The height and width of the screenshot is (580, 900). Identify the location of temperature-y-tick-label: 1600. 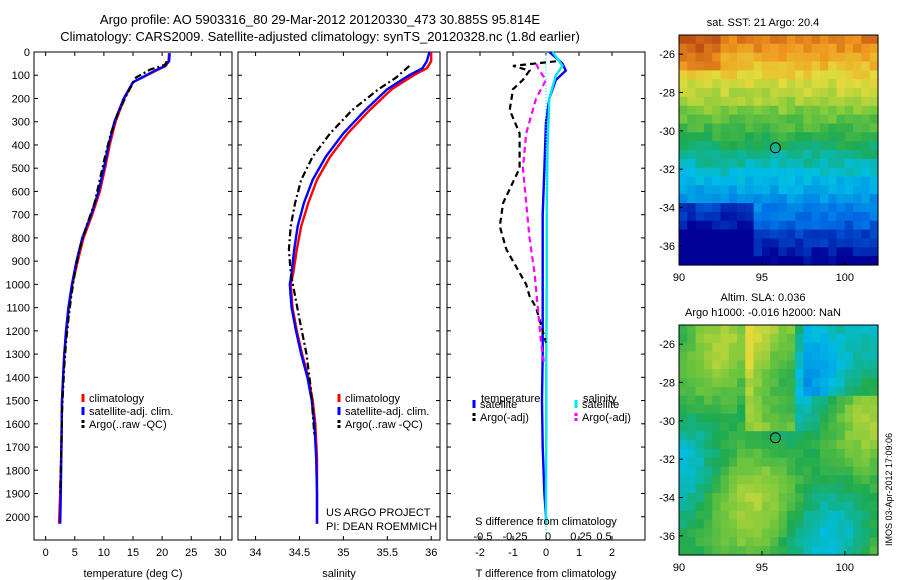
(18, 425).